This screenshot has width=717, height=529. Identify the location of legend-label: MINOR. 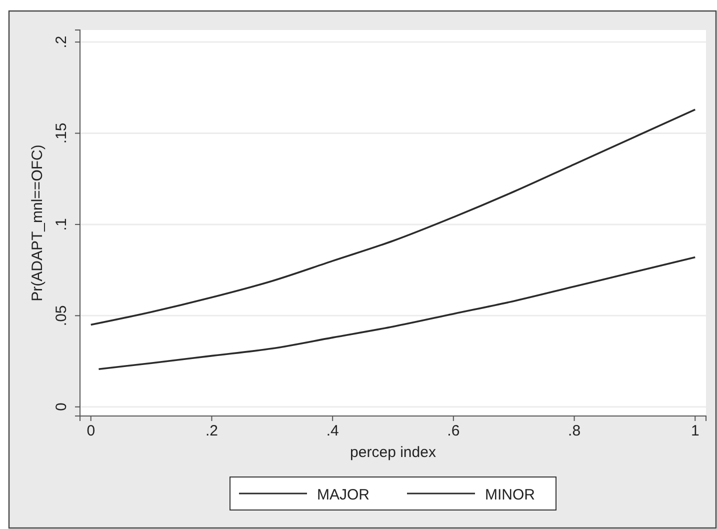
(510, 495).